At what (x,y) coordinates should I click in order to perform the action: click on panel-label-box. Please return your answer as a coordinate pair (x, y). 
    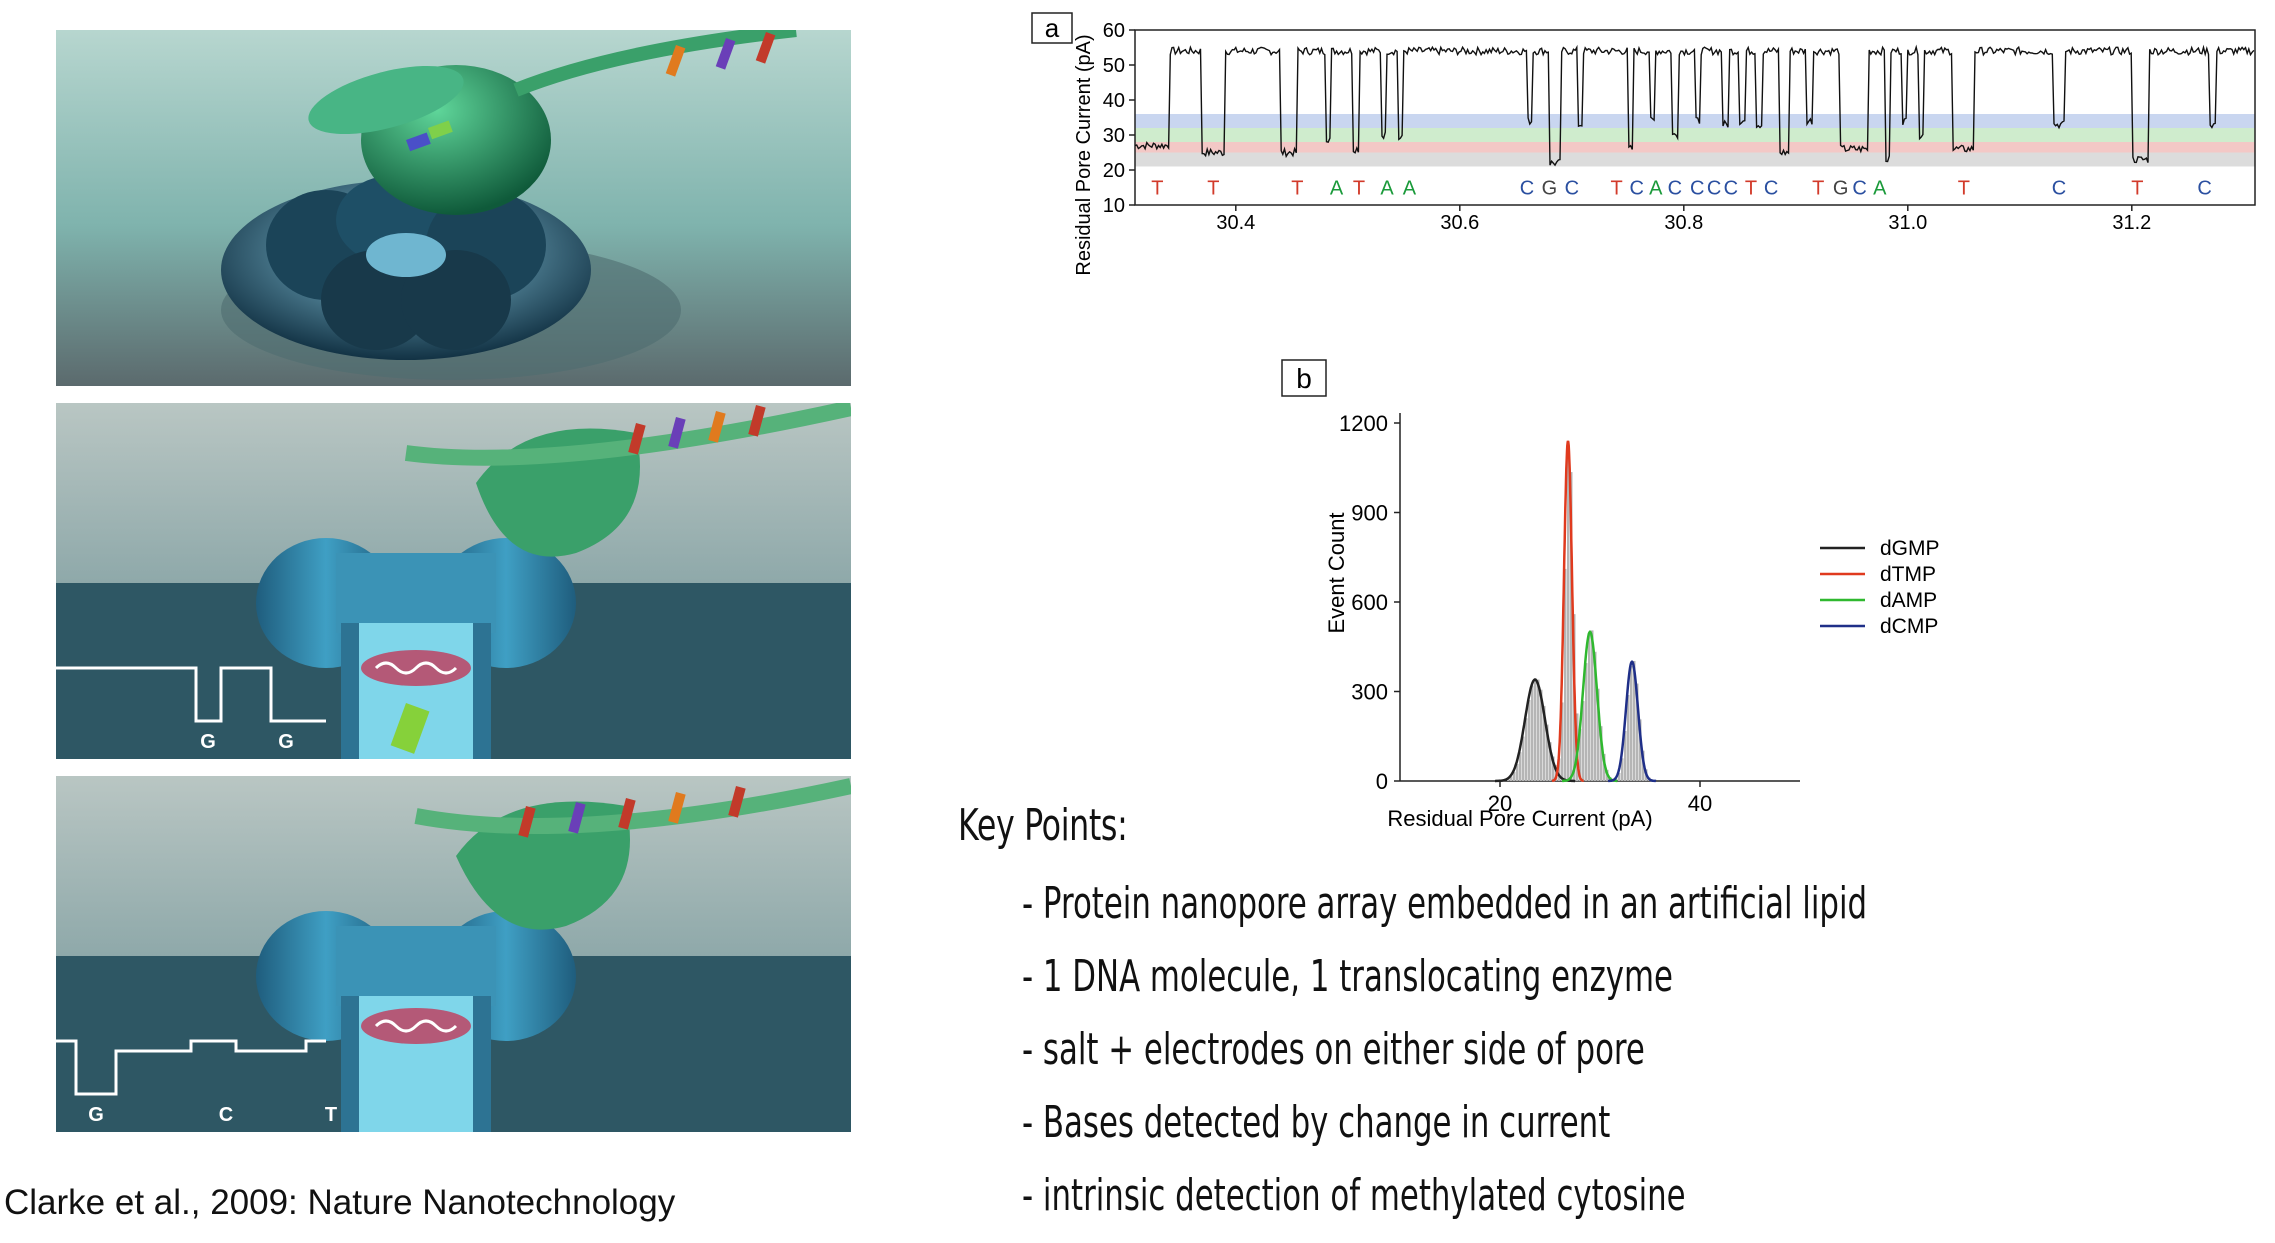
    Looking at the image, I should click on (1052, 28).